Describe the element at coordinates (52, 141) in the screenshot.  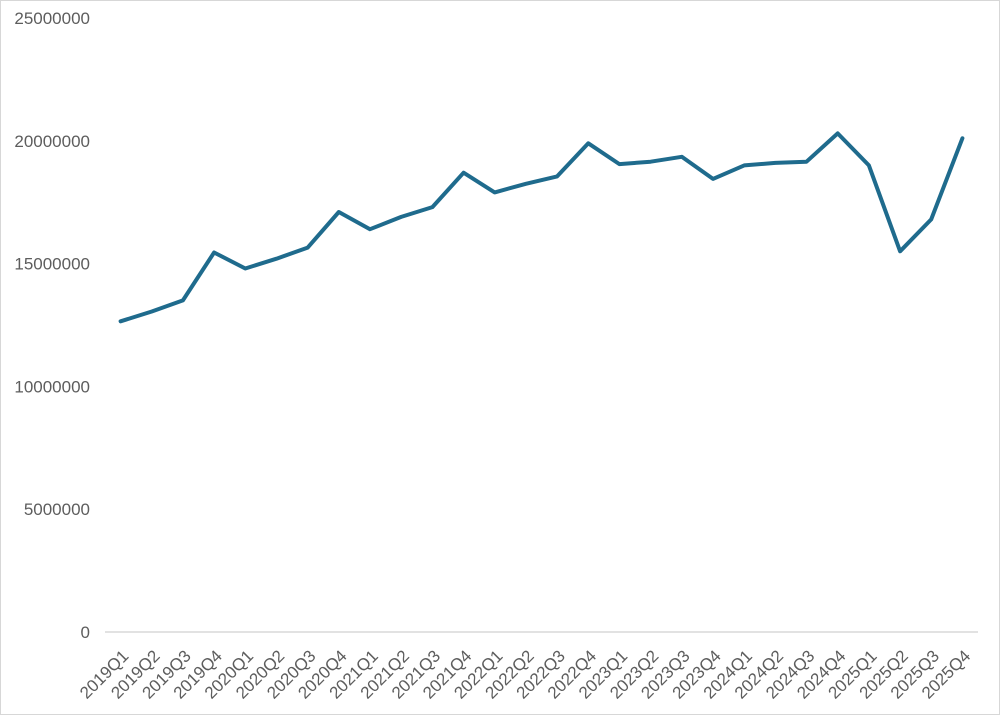
I see `y-axis-tick-label: 20000000` at that location.